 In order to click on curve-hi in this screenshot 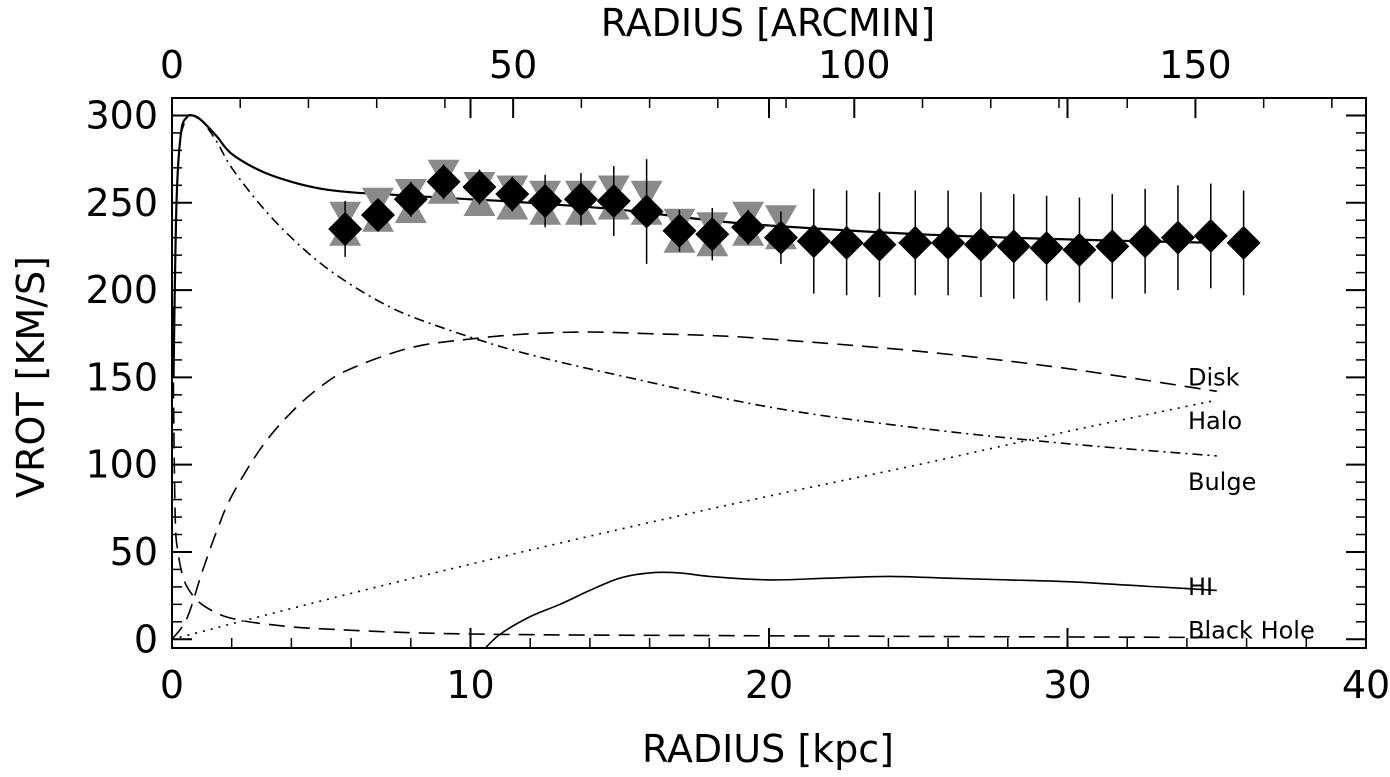, I will do `click(850, 609)`.